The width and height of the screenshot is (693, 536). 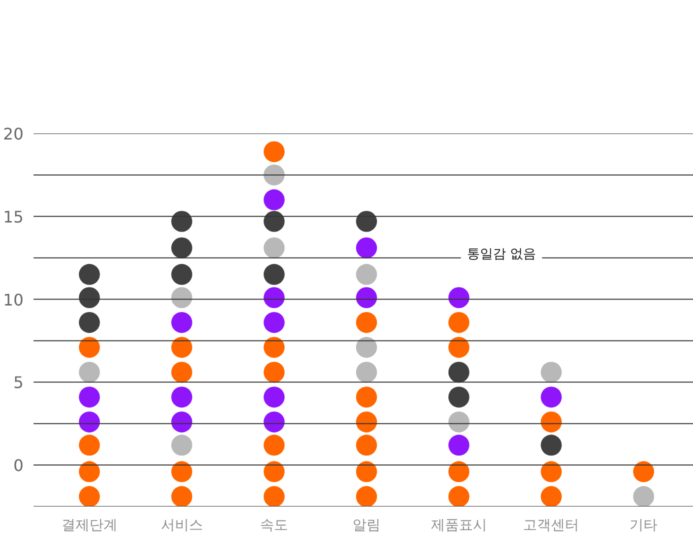 I want to click on y-tick-label: 15, so click(x=13, y=216).